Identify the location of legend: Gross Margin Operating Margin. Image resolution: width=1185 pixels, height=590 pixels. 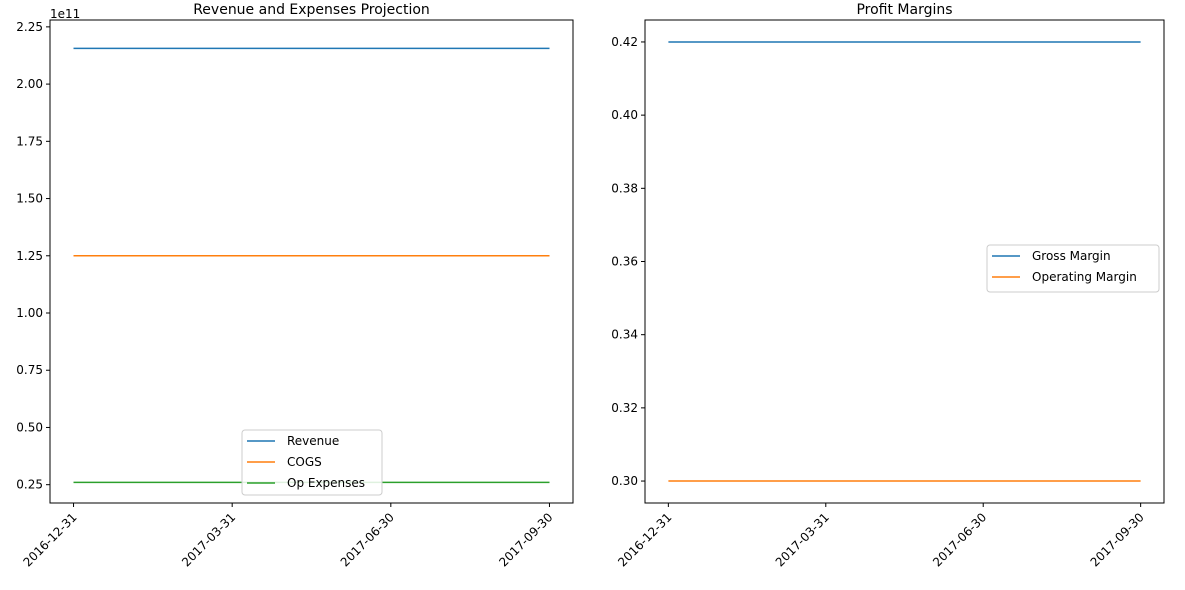
(1073, 268).